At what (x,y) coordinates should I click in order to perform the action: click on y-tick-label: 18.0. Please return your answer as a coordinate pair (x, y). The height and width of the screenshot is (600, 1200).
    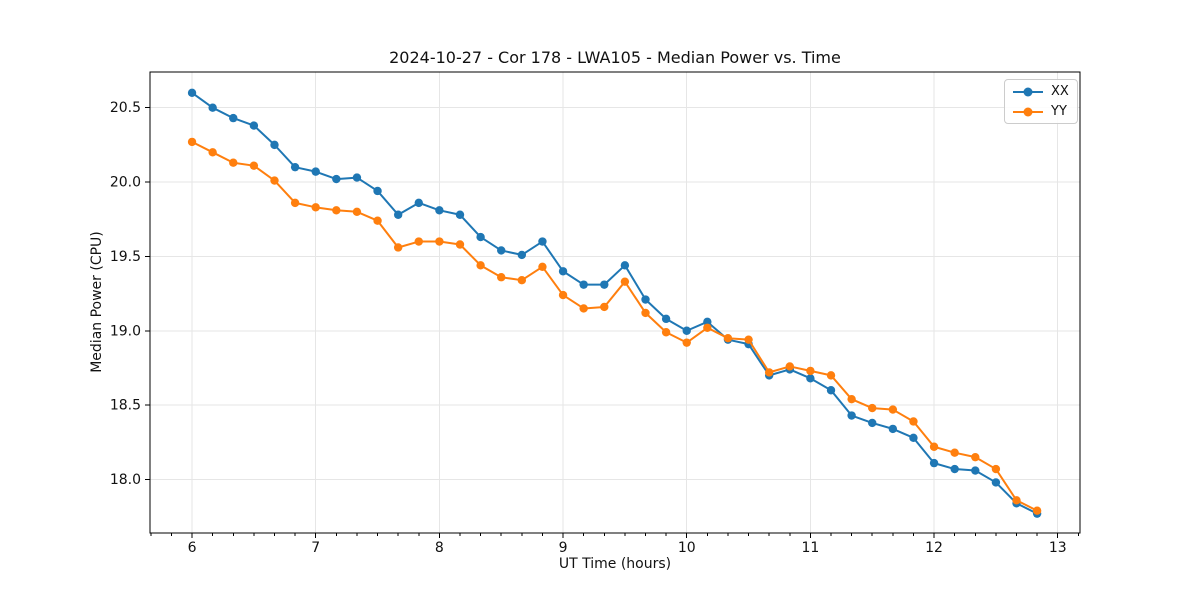
    Looking at the image, I should click on (125, 480).